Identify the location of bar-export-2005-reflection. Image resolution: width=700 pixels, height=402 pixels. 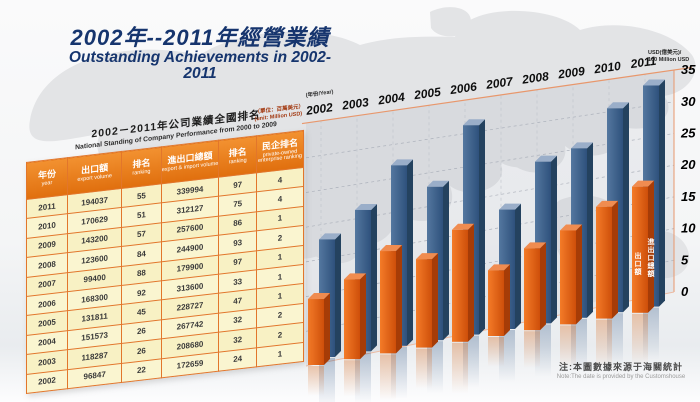
(424, 368).